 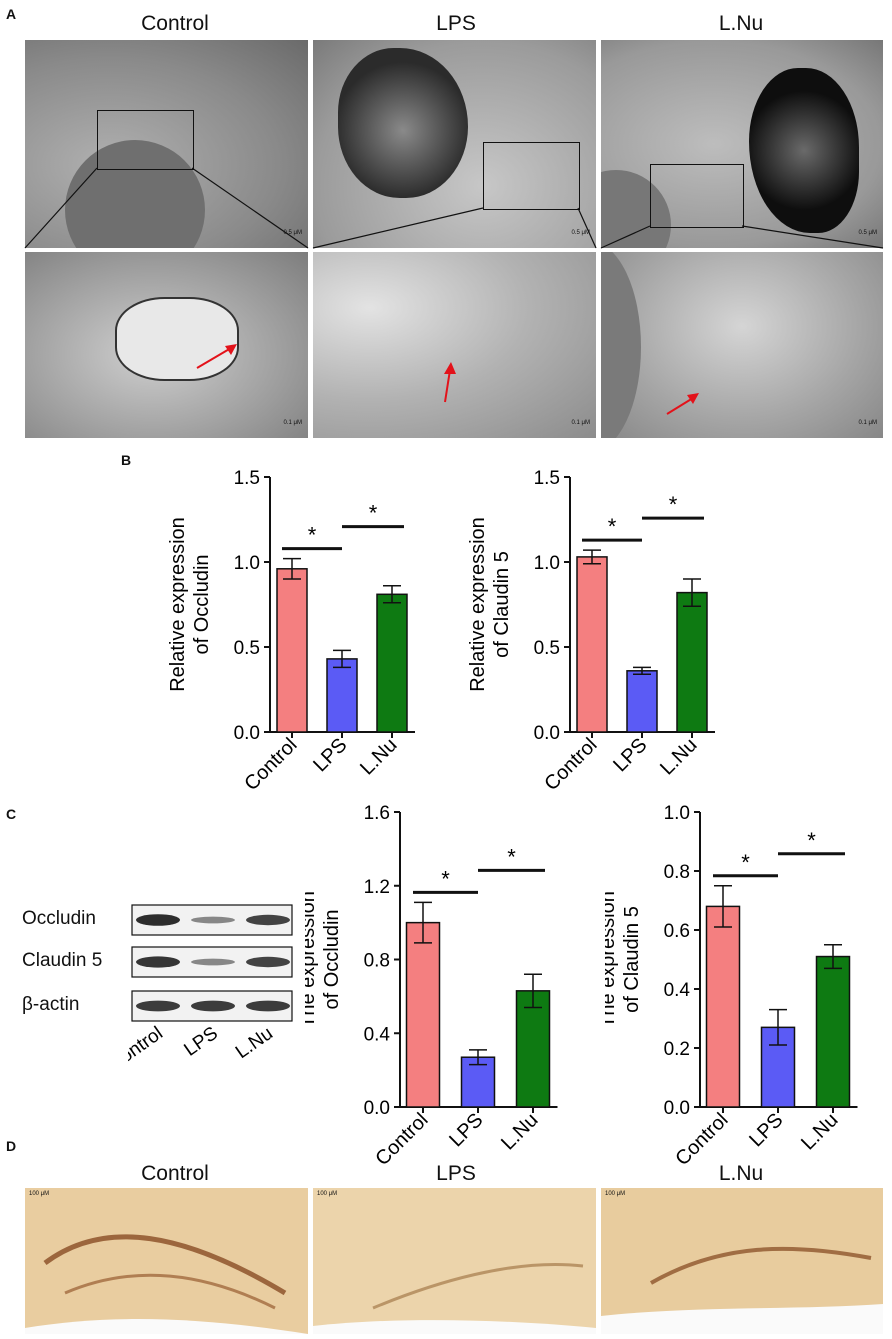 I want to click on ihc-lps: 100 μM, so click(x=454, y=1261).